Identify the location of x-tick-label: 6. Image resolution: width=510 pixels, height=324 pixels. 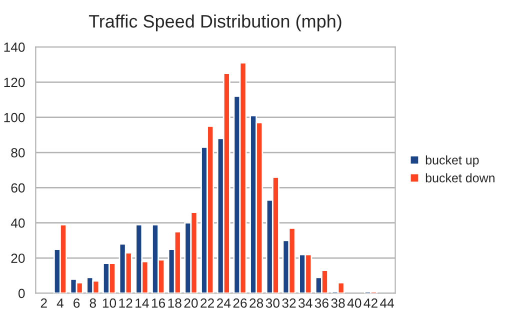
(77, 303).